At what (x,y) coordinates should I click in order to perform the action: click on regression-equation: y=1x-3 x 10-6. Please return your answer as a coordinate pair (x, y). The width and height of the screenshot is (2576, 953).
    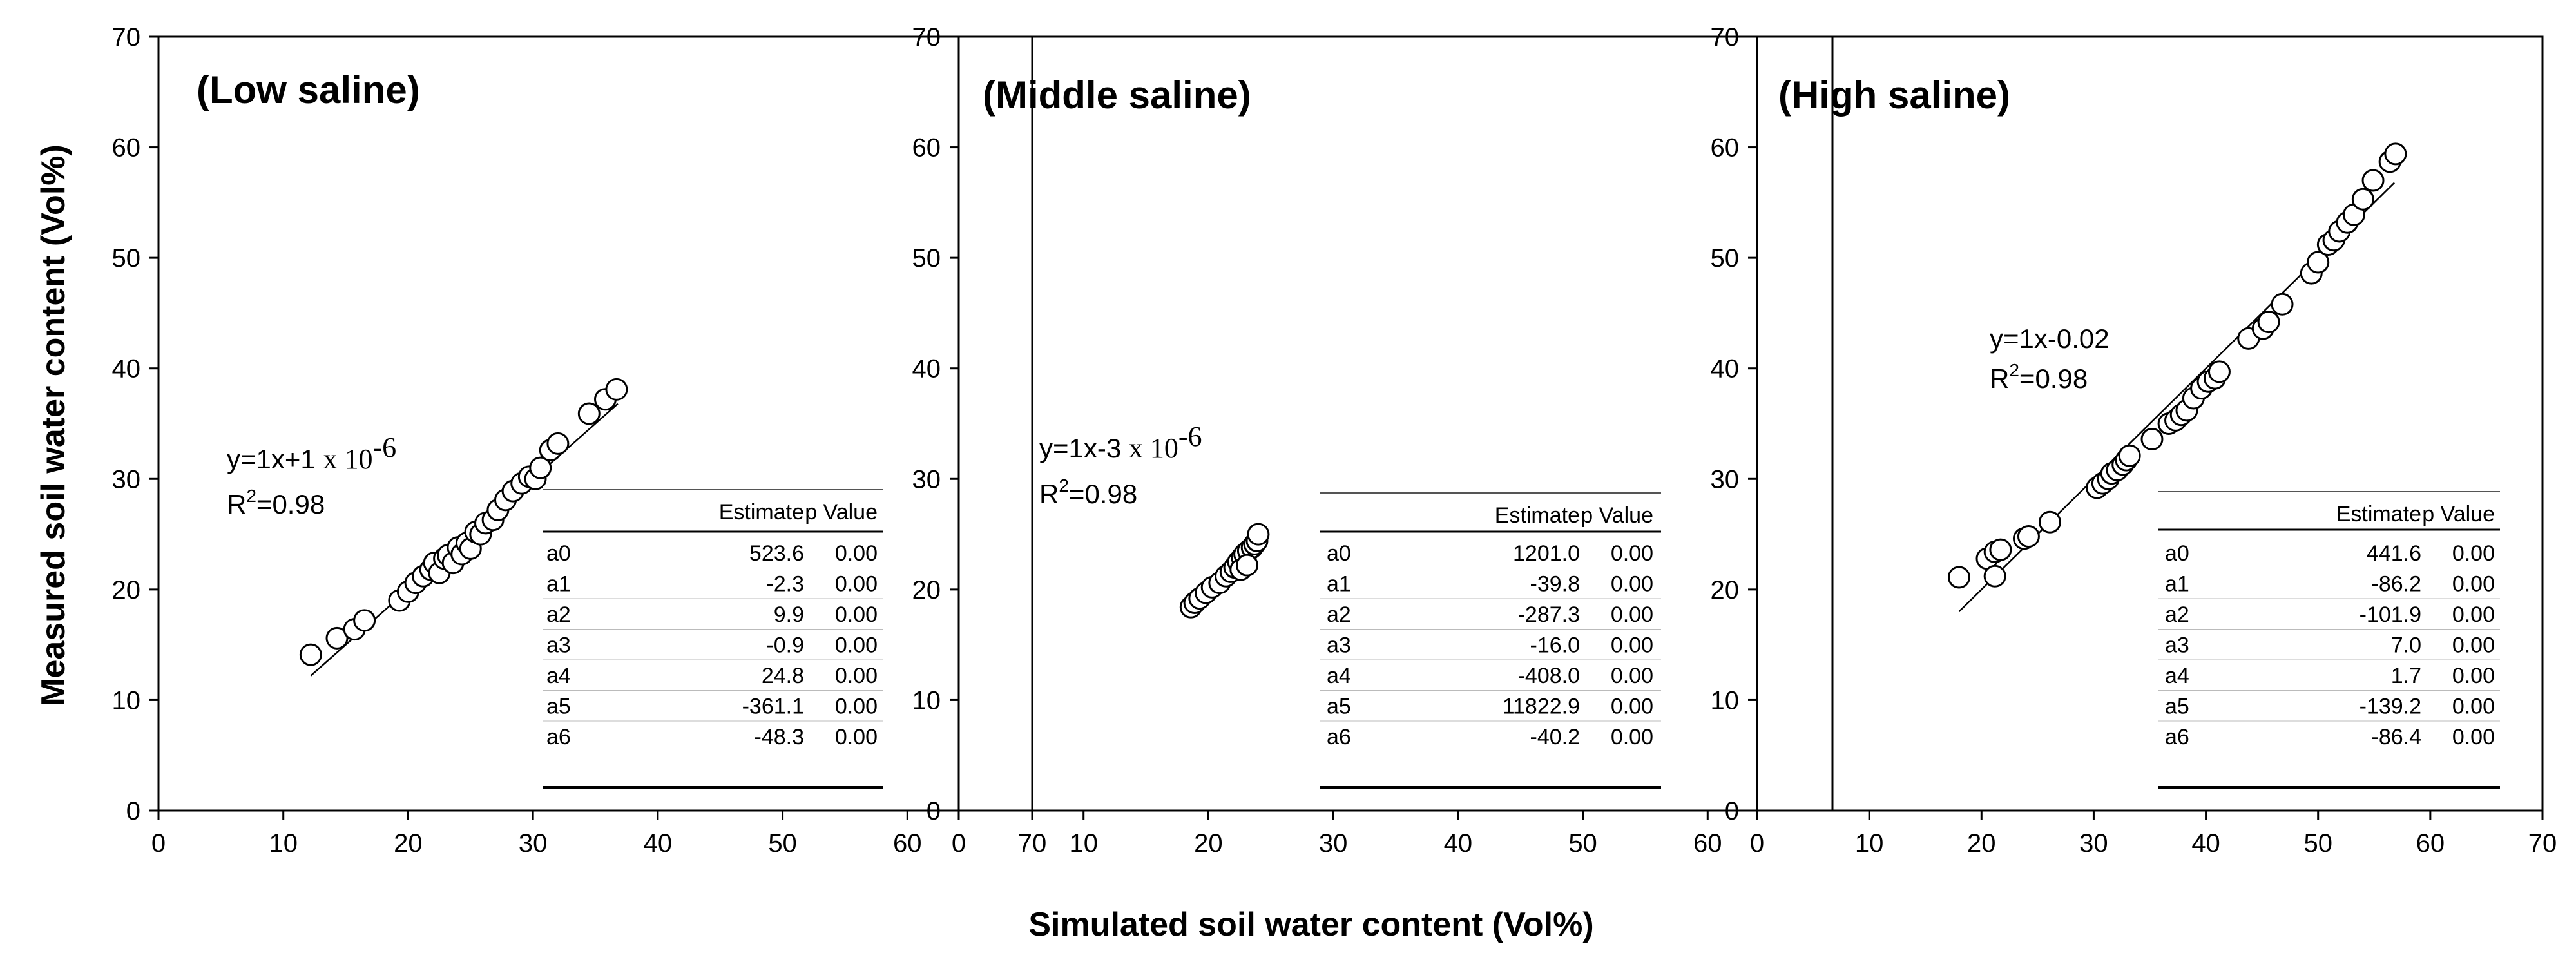
    Looking at the image, I should click on (1120, 442).